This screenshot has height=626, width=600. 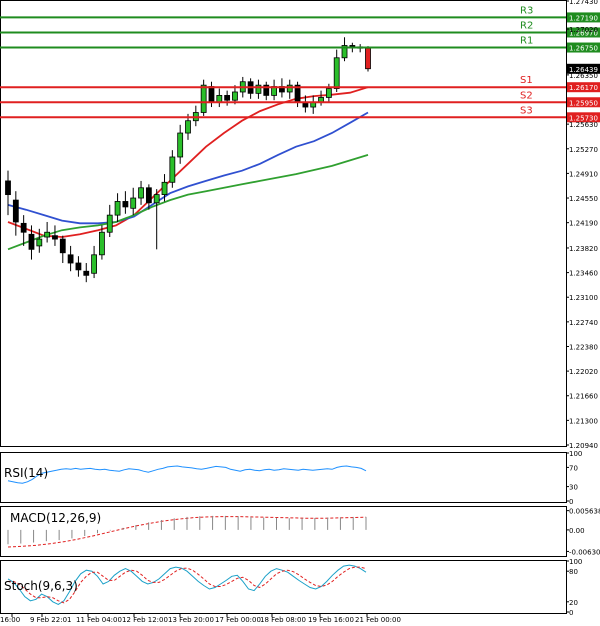 What do you see at coordinates (583, 421) in the screenshot?
I see `price-tick-label: 1.21300` at bounding box center [583, 421].